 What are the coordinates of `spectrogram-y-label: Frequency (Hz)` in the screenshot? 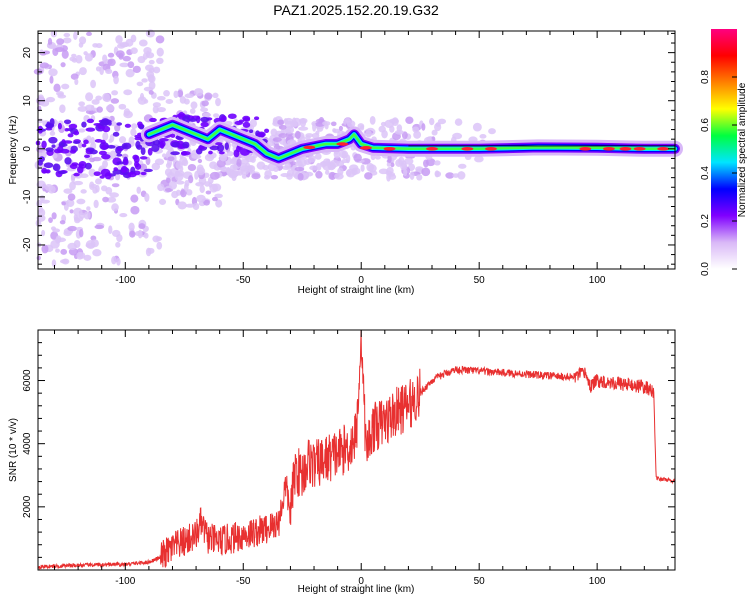 It's located at (13, 150).